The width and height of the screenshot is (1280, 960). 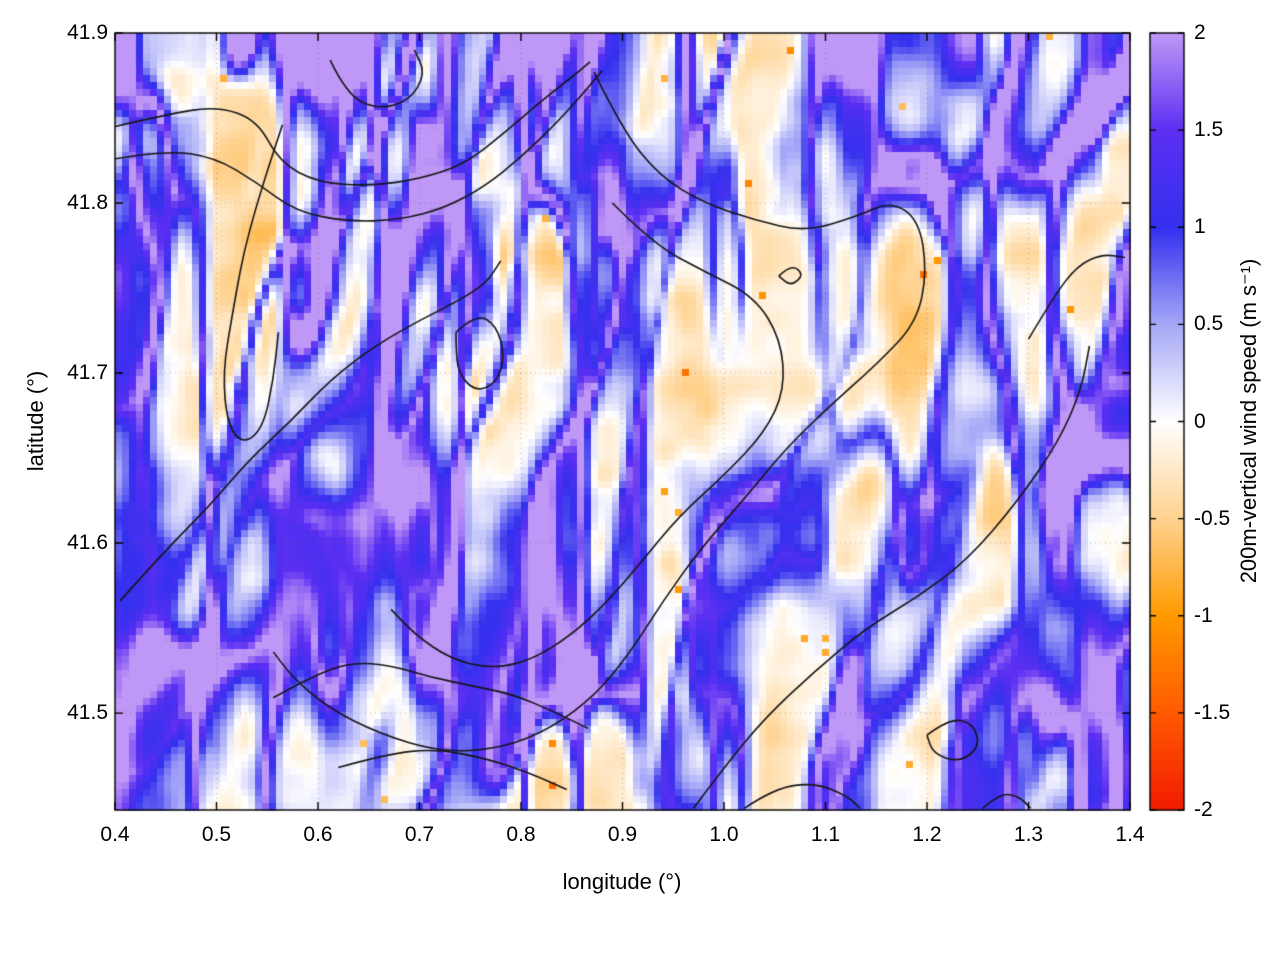 I want to click on x-tick-label: 1.3, so click(x=1028, y=834).